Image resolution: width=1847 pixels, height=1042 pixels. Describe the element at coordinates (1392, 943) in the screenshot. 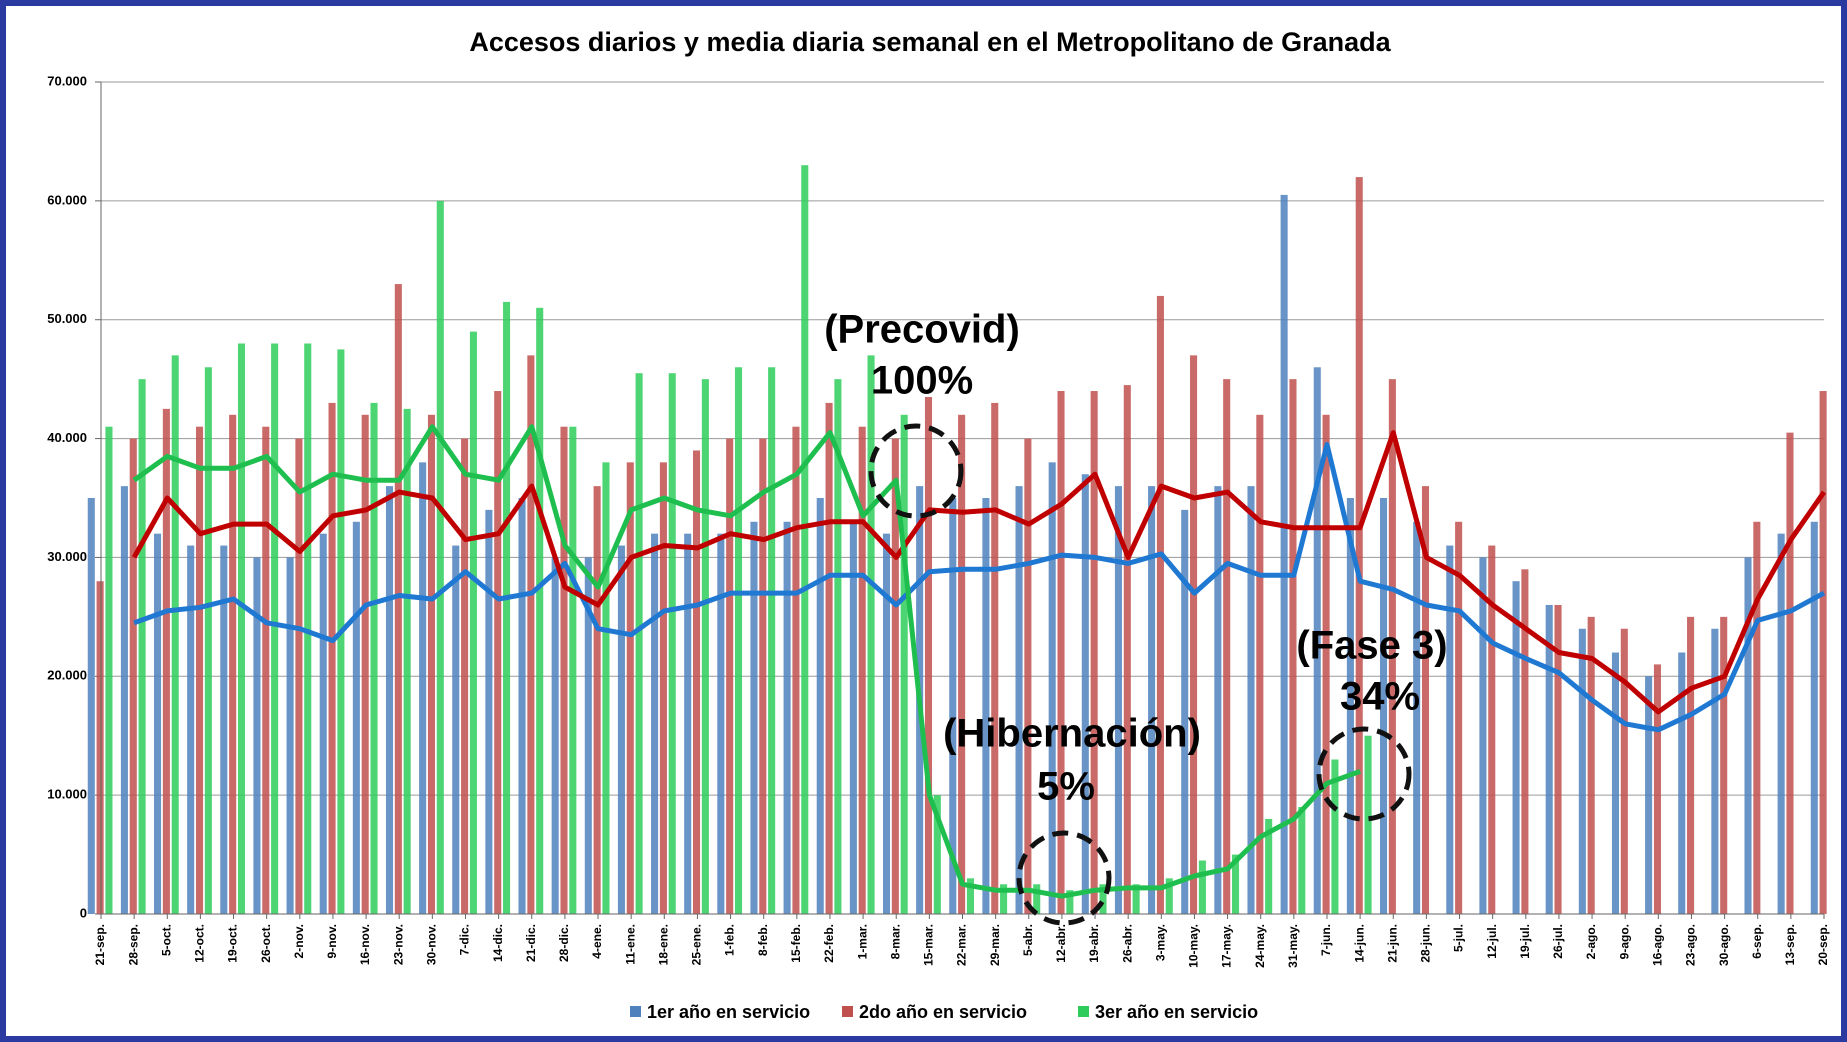

I see `x-tick-label: 21-jun.` at that location.